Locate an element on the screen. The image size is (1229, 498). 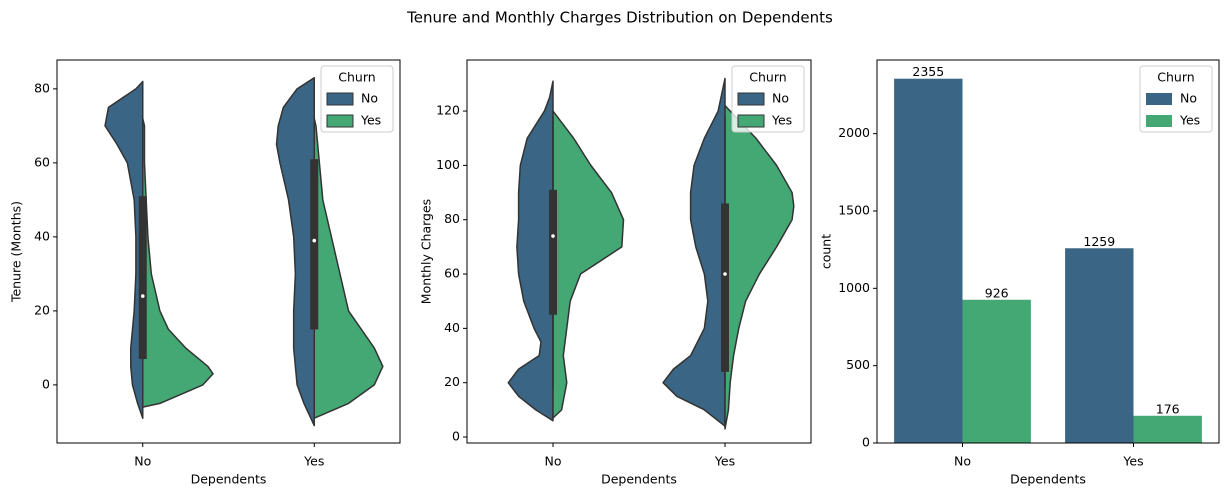
y-axis-label: count is located at coordinates (826, 251).